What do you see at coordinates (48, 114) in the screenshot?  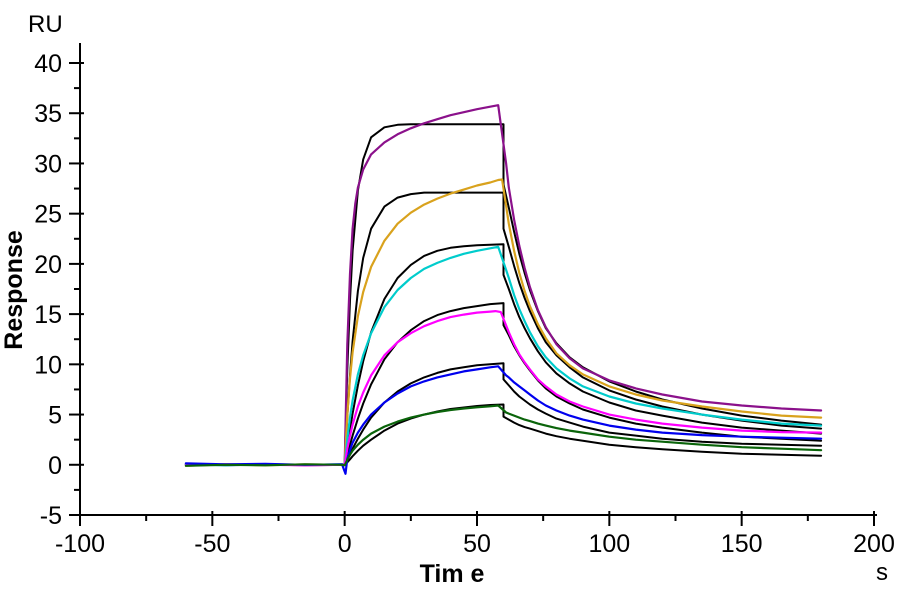 I see `y-tick-label: 35` at bounding box center [48, 114].